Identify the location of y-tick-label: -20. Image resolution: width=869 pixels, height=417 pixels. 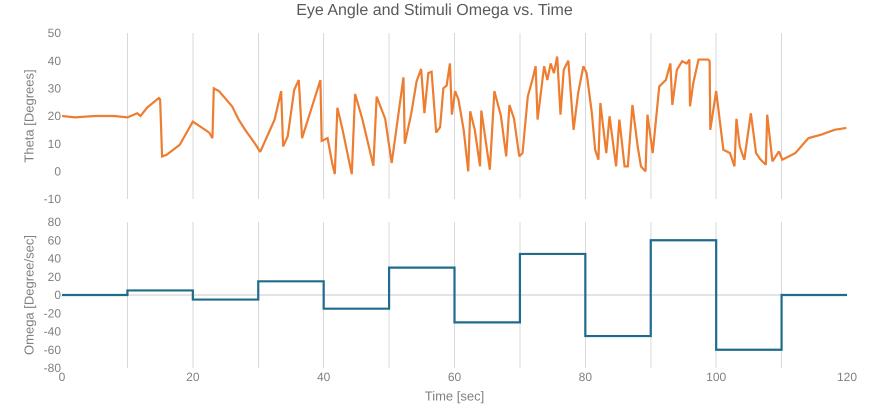
(53, 313).